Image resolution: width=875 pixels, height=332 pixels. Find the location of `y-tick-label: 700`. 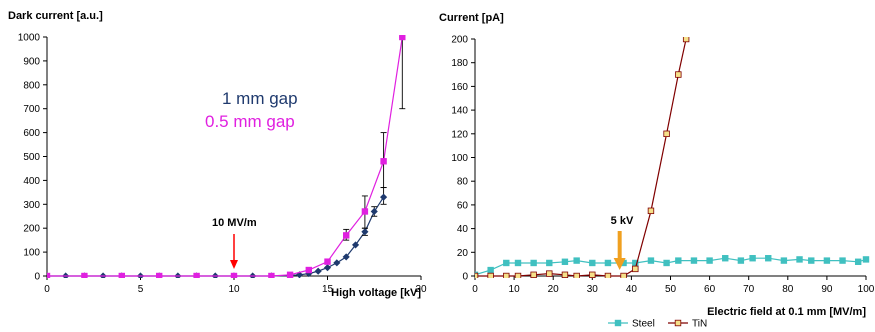

y-tick-label: 700 is located at coordinates (31, 109).